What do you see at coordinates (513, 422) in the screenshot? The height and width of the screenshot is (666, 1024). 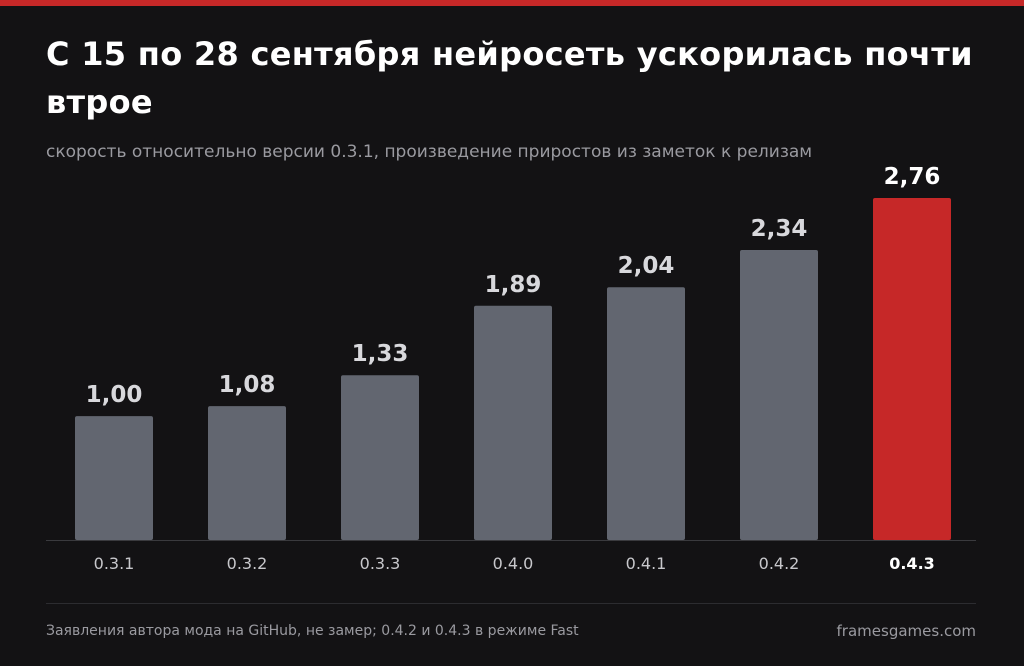 I see `bar-0.4.0` at bounding box center [513, 422].